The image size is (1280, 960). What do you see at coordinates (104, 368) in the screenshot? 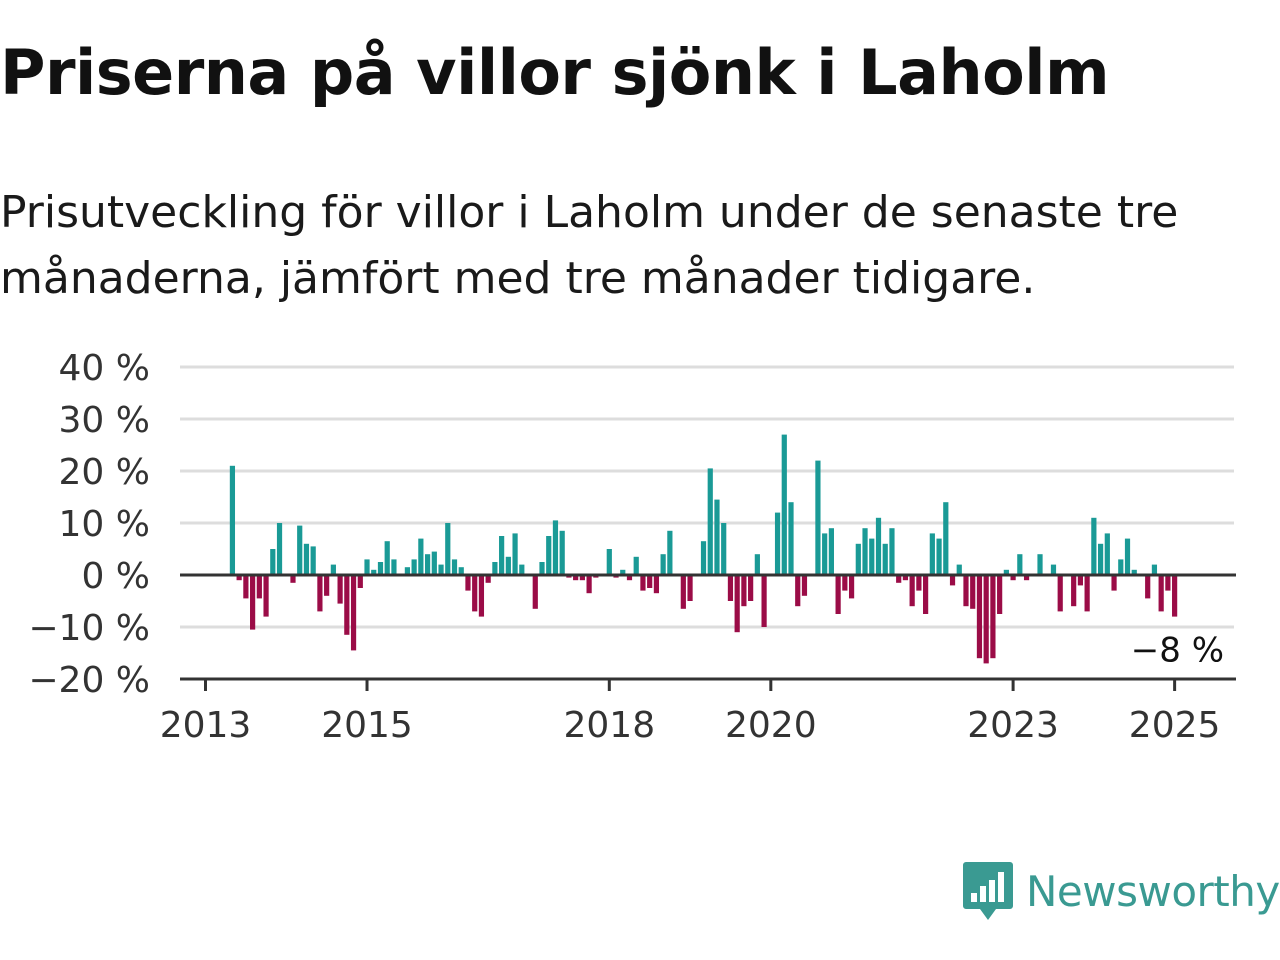
I see `y-tick-label: 40 %` at bounding box center [104, 368].